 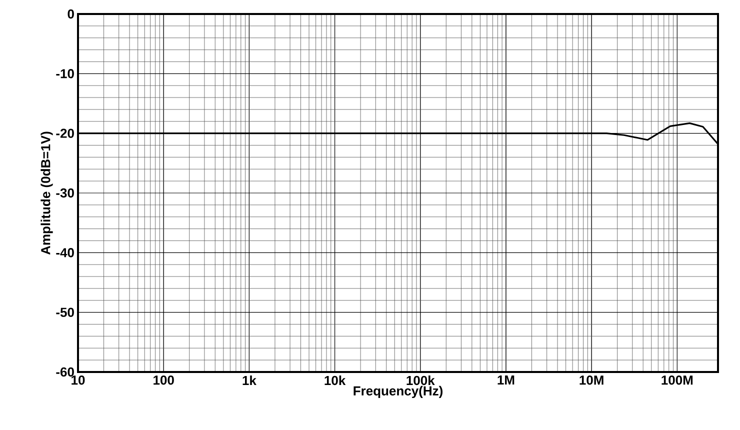 What do you see at coordinates (65, 312) in the screenshot?
I see `y-tick-label: -50` at bounding box center [65, 312].